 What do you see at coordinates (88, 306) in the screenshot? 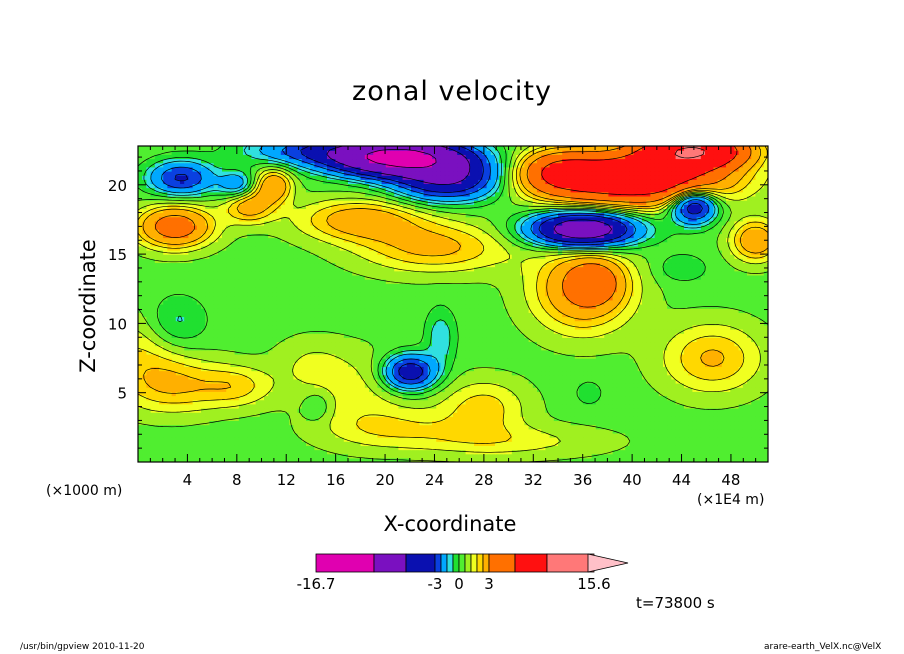
I see `y-axis-label: Z-coordinate` at bounding box center [88, 306].